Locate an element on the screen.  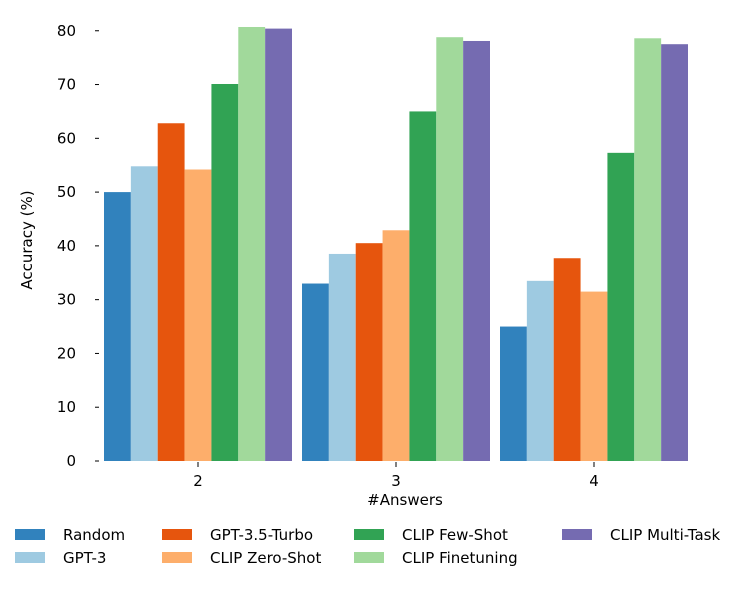
x-axis-title: #Answers is located at coordinates (405, 500).